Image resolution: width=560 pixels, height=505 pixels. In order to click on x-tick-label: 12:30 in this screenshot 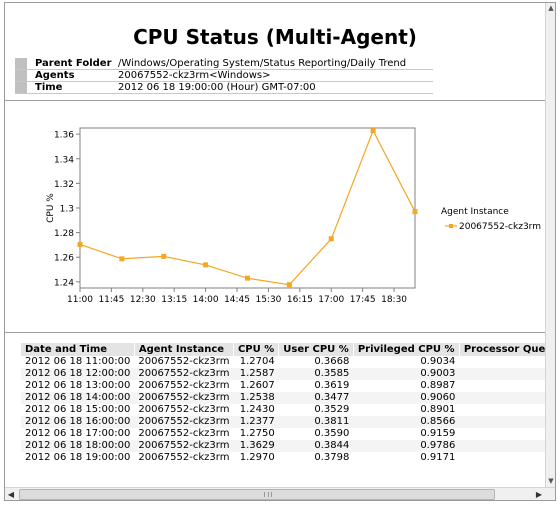, I will do `click(143, 300)`.